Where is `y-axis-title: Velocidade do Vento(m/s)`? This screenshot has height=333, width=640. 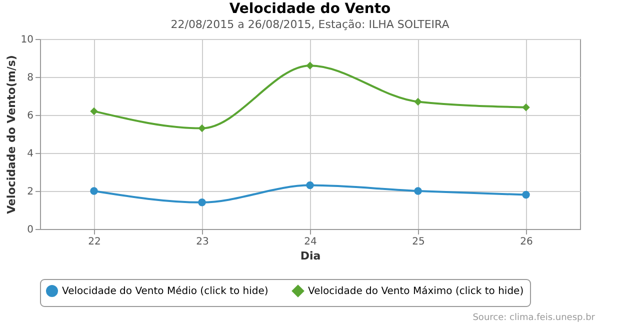 y-axis-title: Velocidade do Vento(m/s) is located at coordinates (11, 134).